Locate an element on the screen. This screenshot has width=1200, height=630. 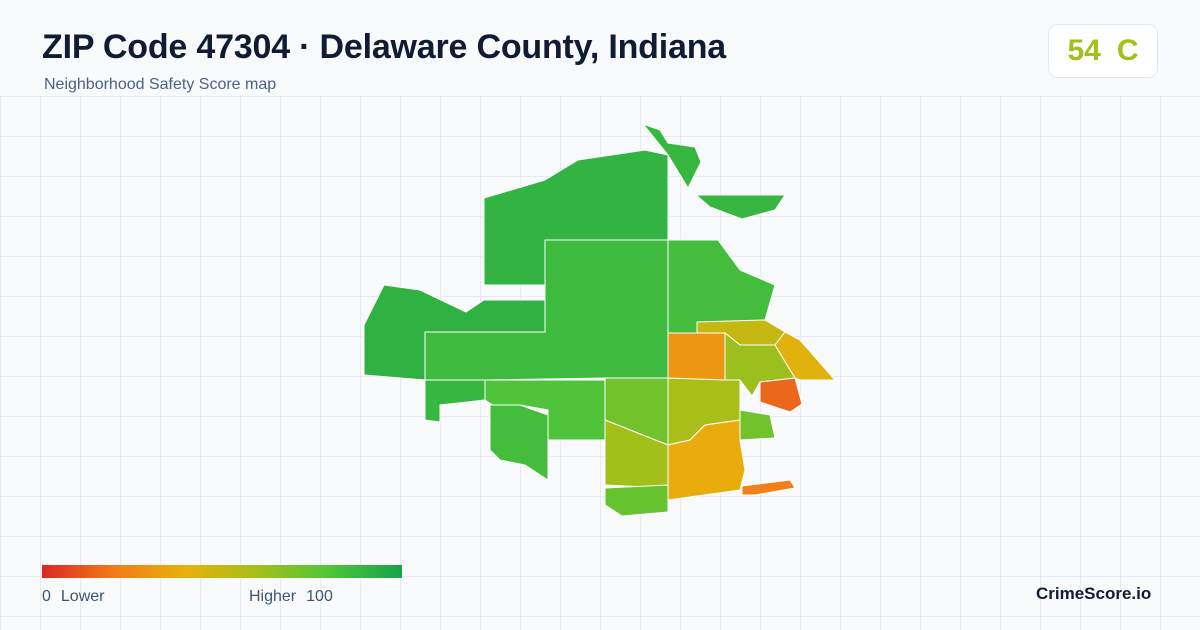
legend-min-label: Lower is located at coordinates (82, 596).